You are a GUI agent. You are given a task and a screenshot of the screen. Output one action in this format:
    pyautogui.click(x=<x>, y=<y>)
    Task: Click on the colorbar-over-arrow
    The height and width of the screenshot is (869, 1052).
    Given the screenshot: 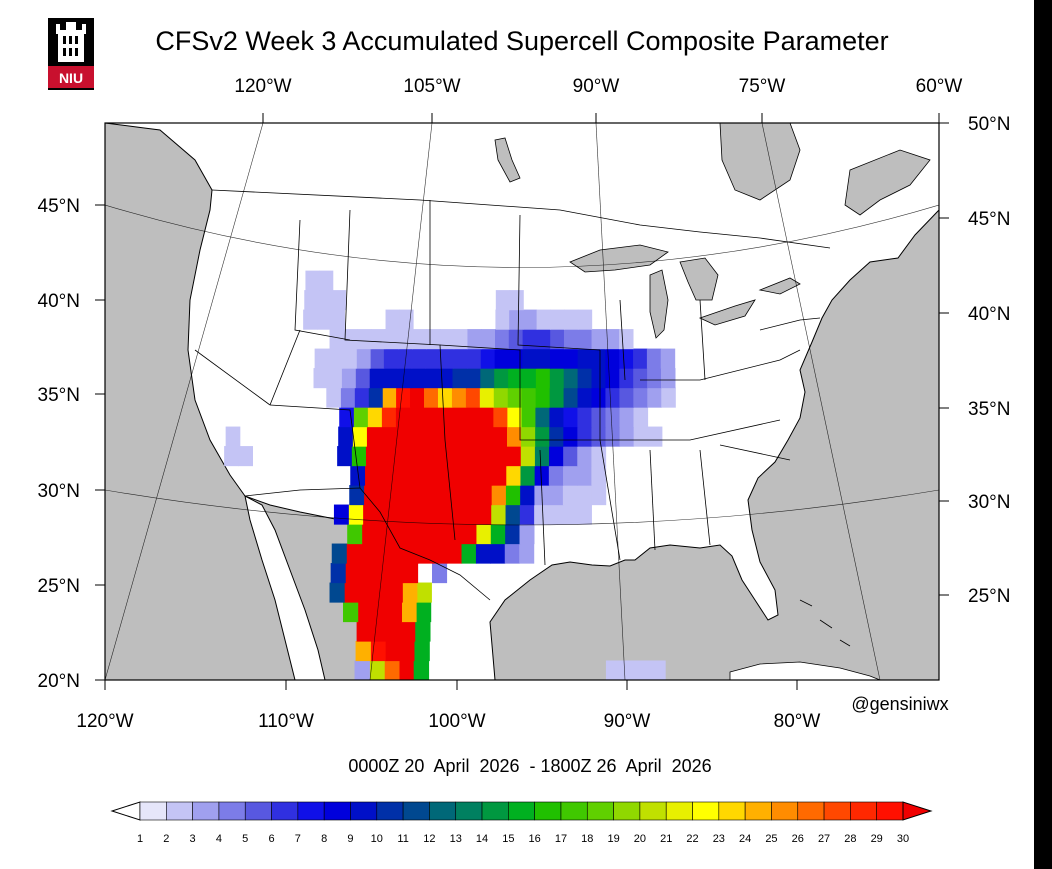 What is the action you would take?
    pyautogui.click(x=917, y=811)
    